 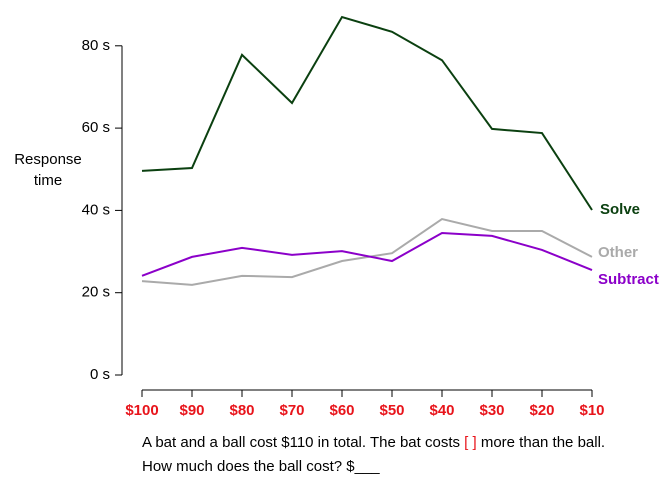 I want to click on y-tick-label: 80 s, so click(x=96, y=45).